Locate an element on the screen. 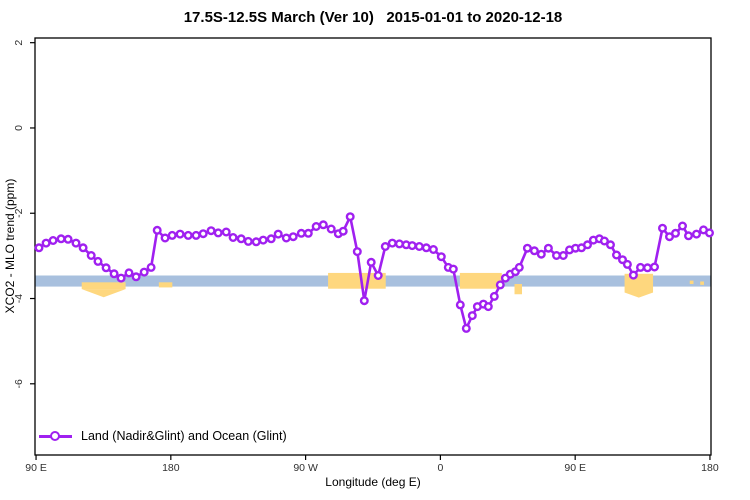  legend-open-circle-marker-icon is located at coordinates (55, 435).